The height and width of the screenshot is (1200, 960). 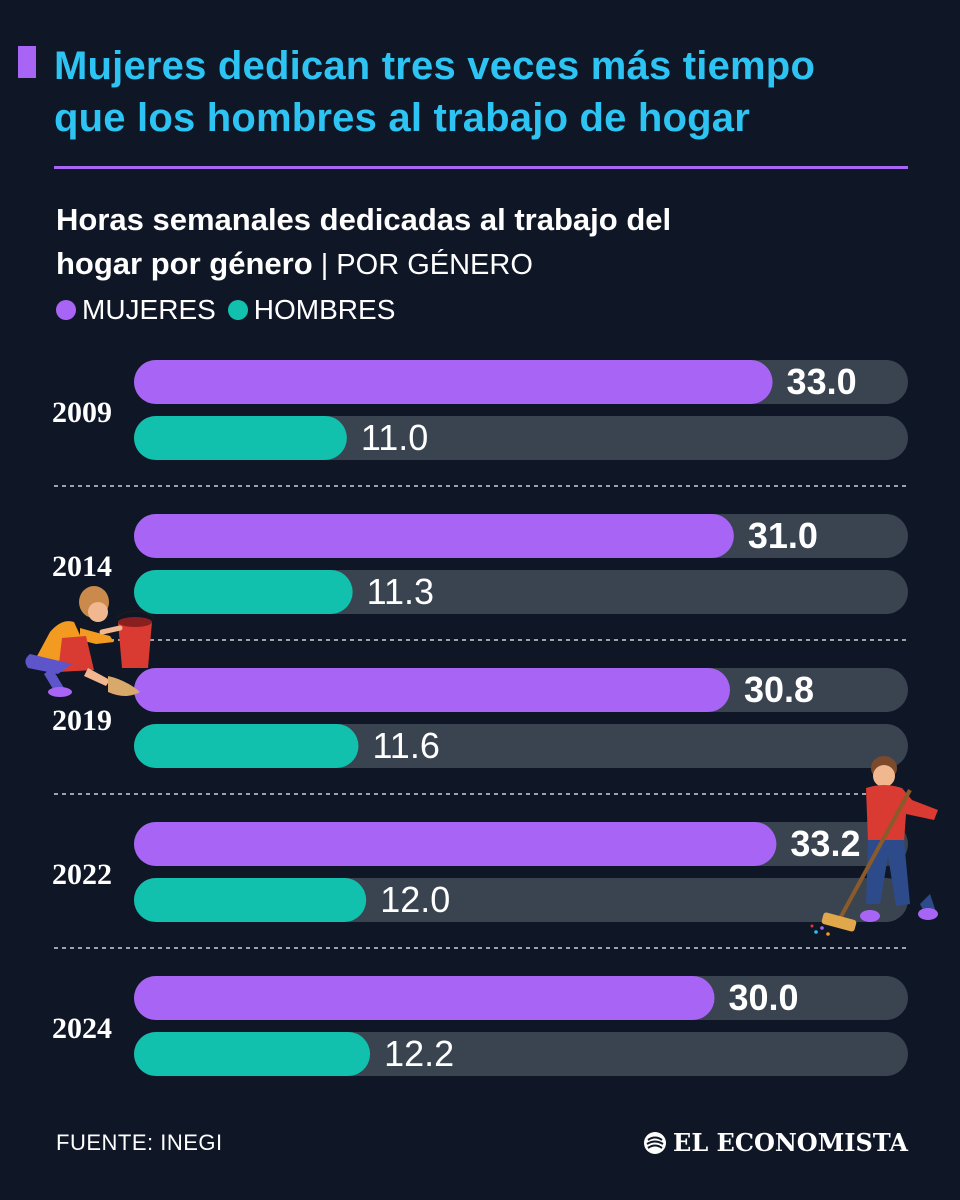 What do you see at coordinates (783, 535) in the screenshot?
I see `value-label-women-2014: 31.0` at bounding box center [783, 535].